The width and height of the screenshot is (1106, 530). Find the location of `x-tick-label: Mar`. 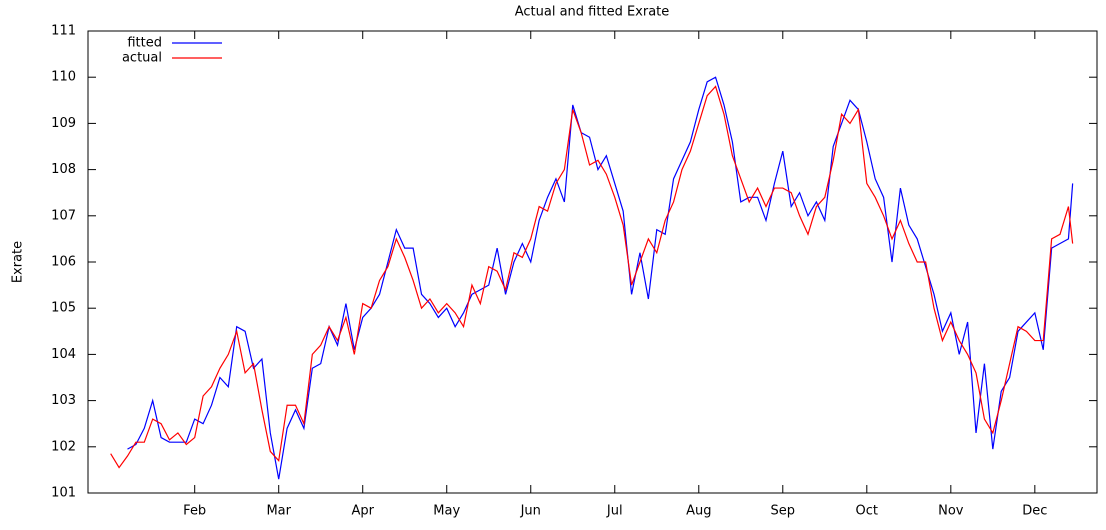

x-tick-label: Mar is located at coordinates (278, 511).